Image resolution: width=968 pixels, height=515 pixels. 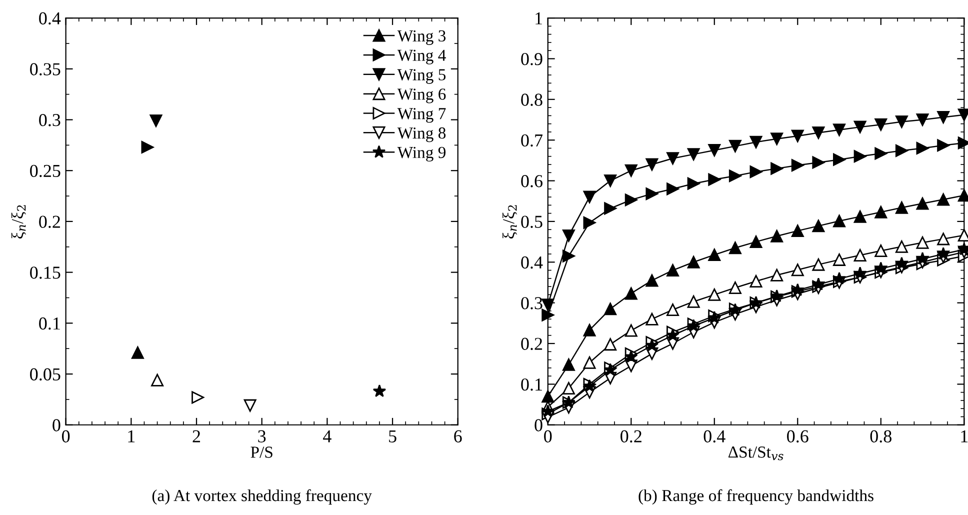 What do you see at coordinates (715, 436) in the screenshot?
I see `x-tick-label: 0.4` at bounding box center [715, 436].